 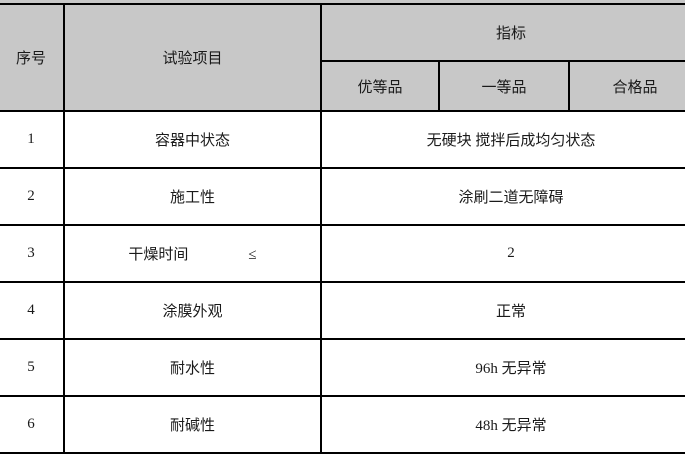 What do you see at coordinates (192, 424) in the screenshot?
I see `test-item-cell: 耐碱性` at bounding box center [192, 424].